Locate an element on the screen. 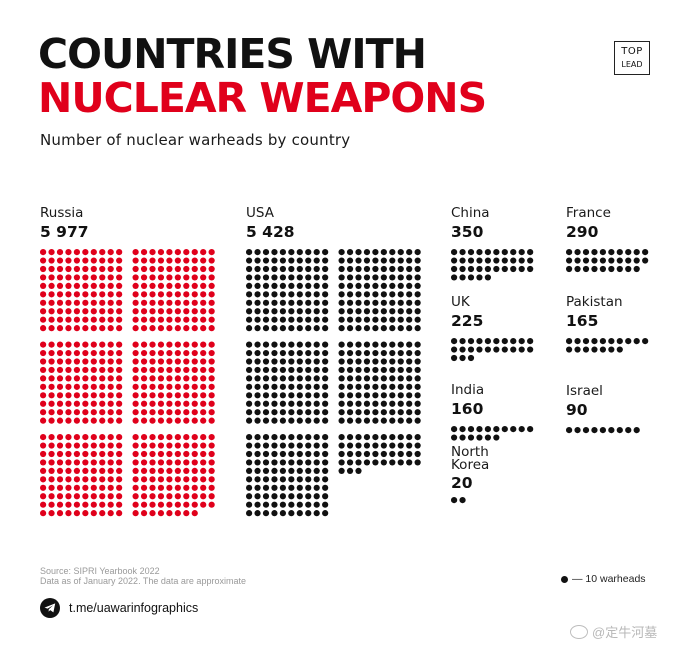 Image resolution: width=690 pixels, height=650 pixels. pakistan-dot is located at coordinates (619, 349).